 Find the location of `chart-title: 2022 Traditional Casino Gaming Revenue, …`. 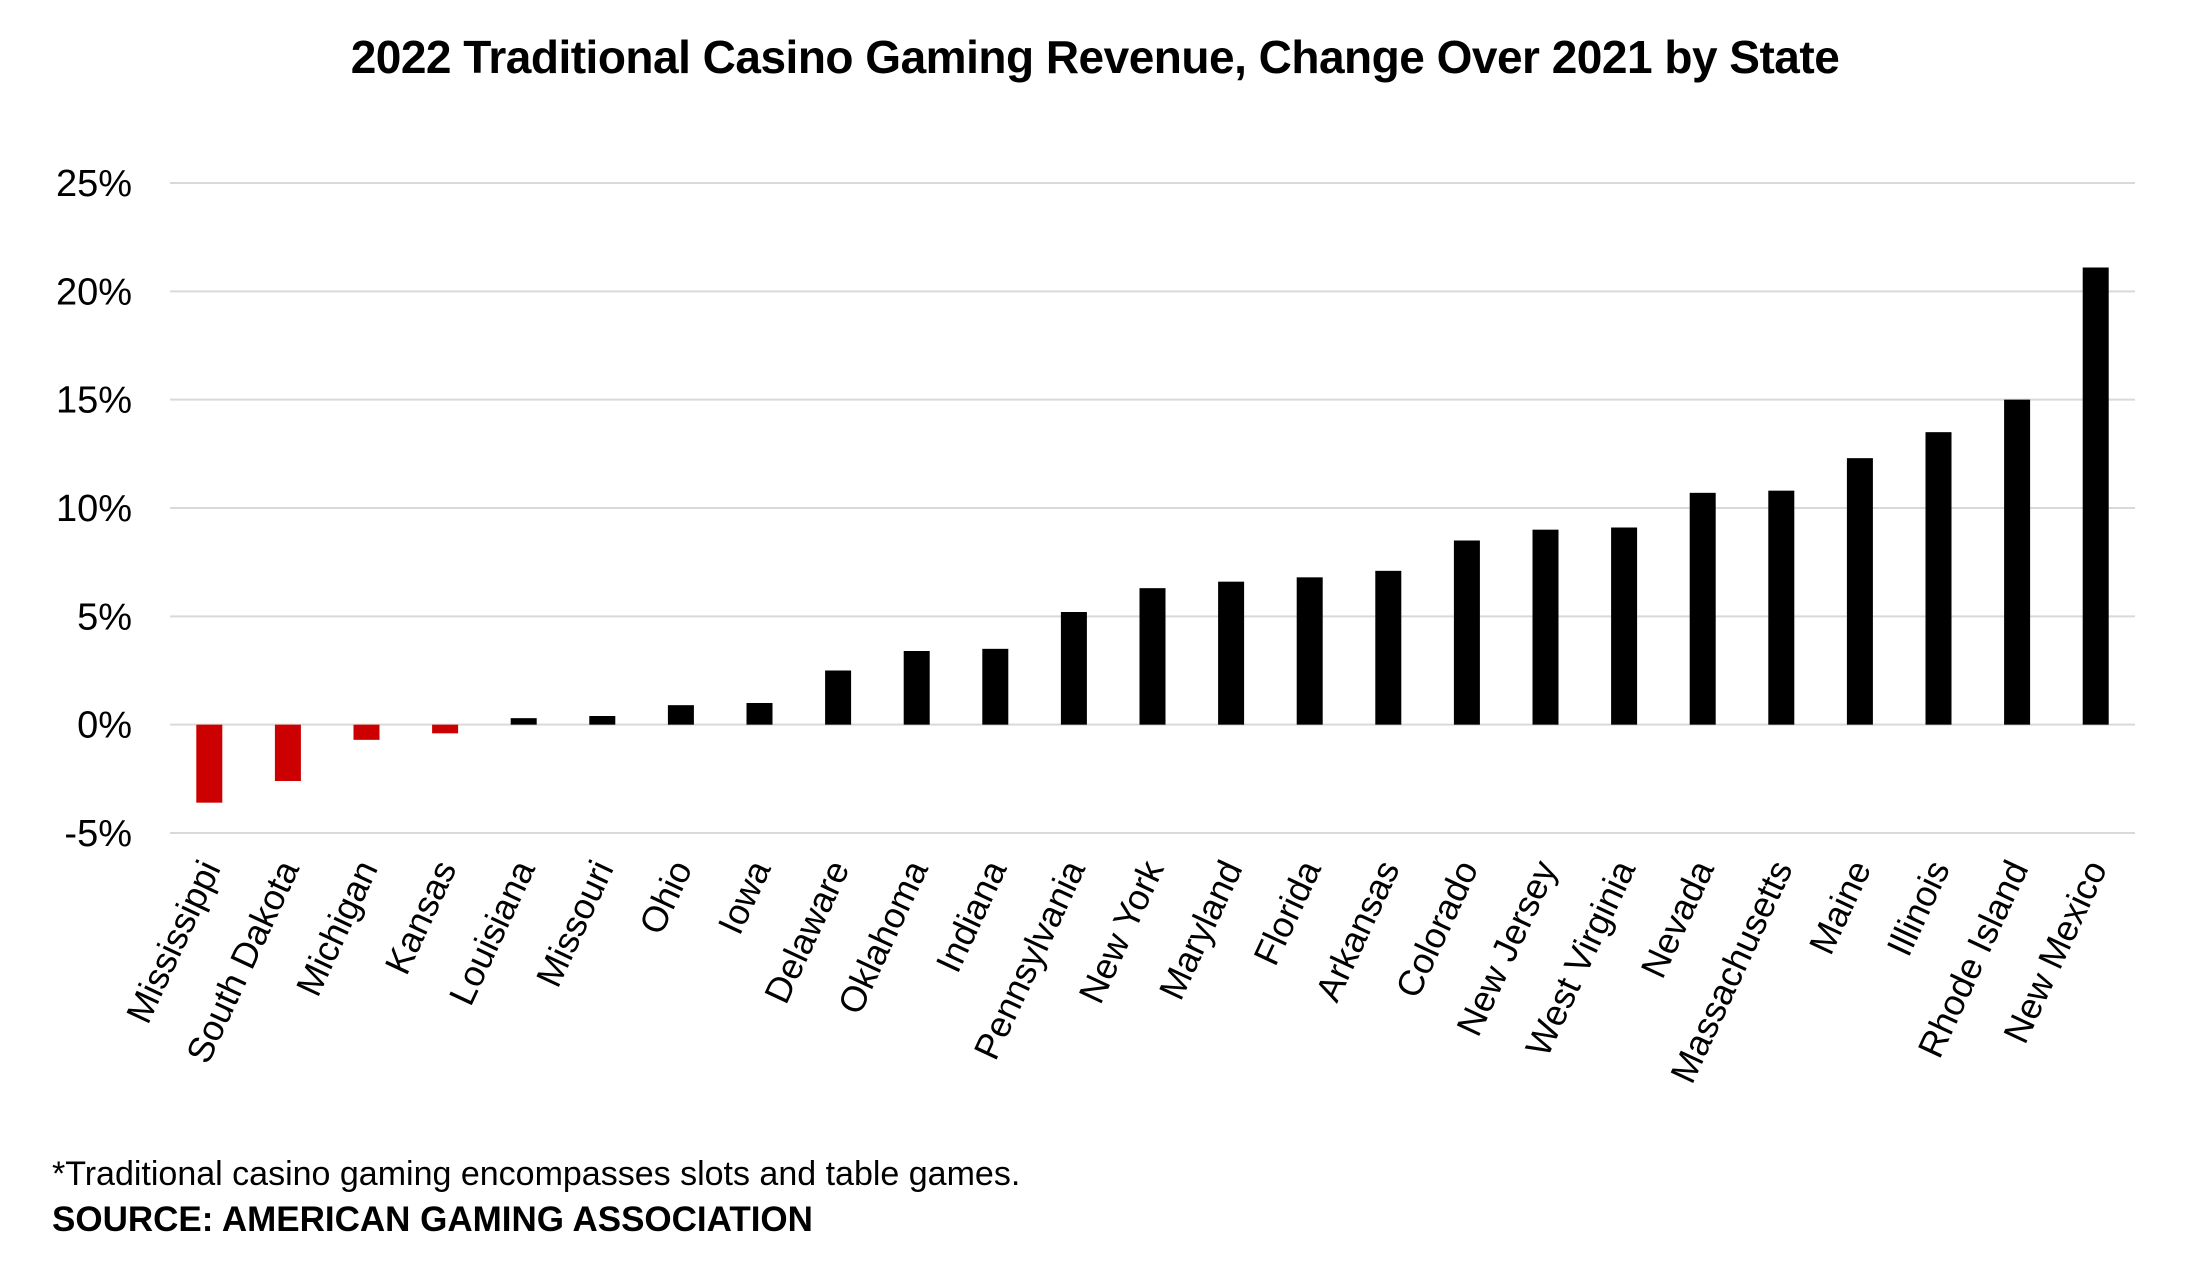

chart-title: 2022 Traditional Casino Gaming Revenue, … is located at coordinates (1095, 57).